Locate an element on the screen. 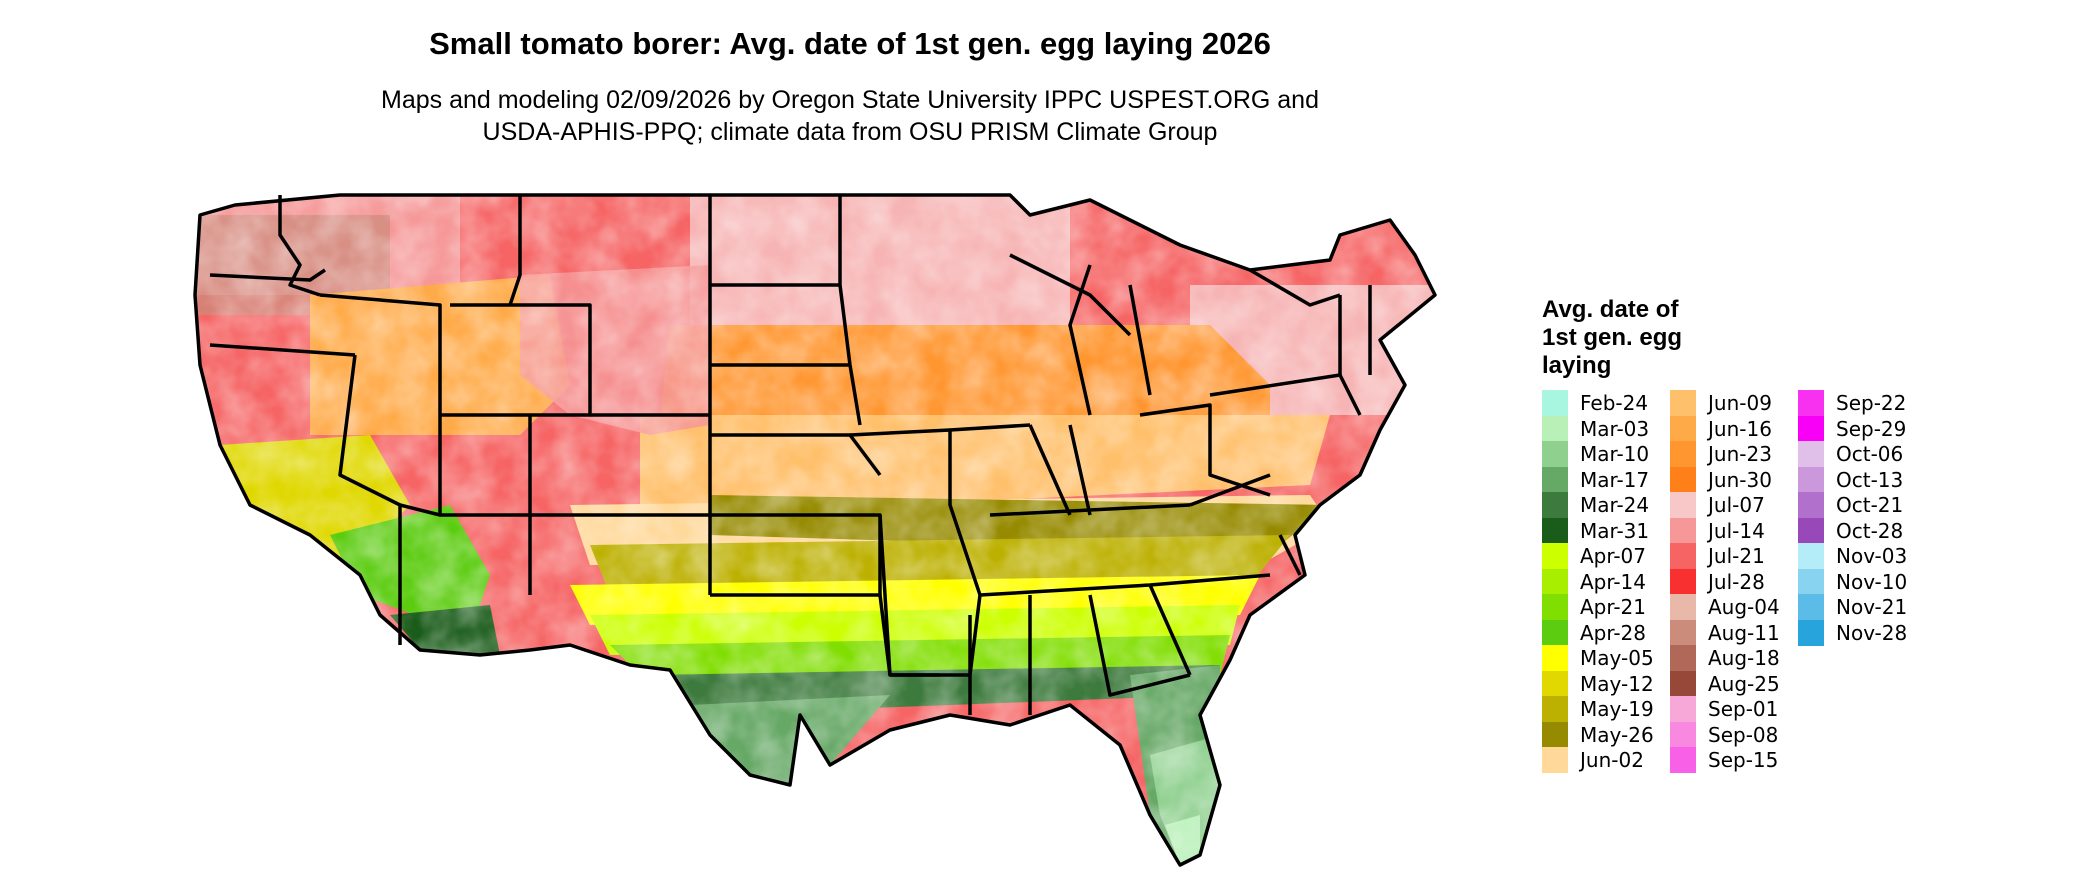  legend-label: Jul-28 is located at coordinates (1736, 581).